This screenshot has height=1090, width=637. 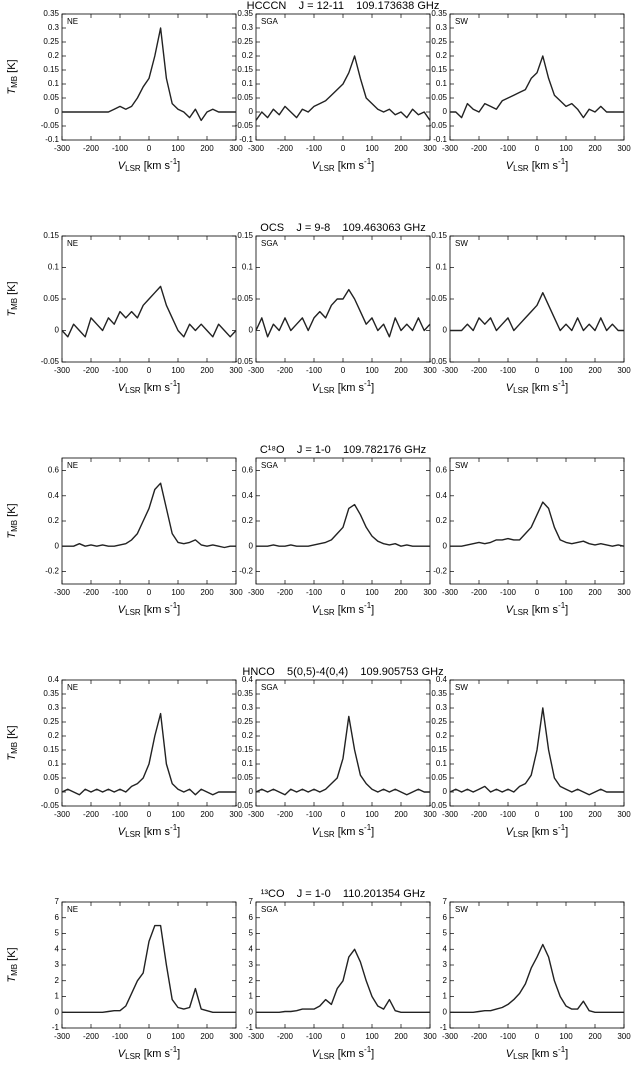 I want to click on x-tick-label: 300, so click(x=624, y=148).